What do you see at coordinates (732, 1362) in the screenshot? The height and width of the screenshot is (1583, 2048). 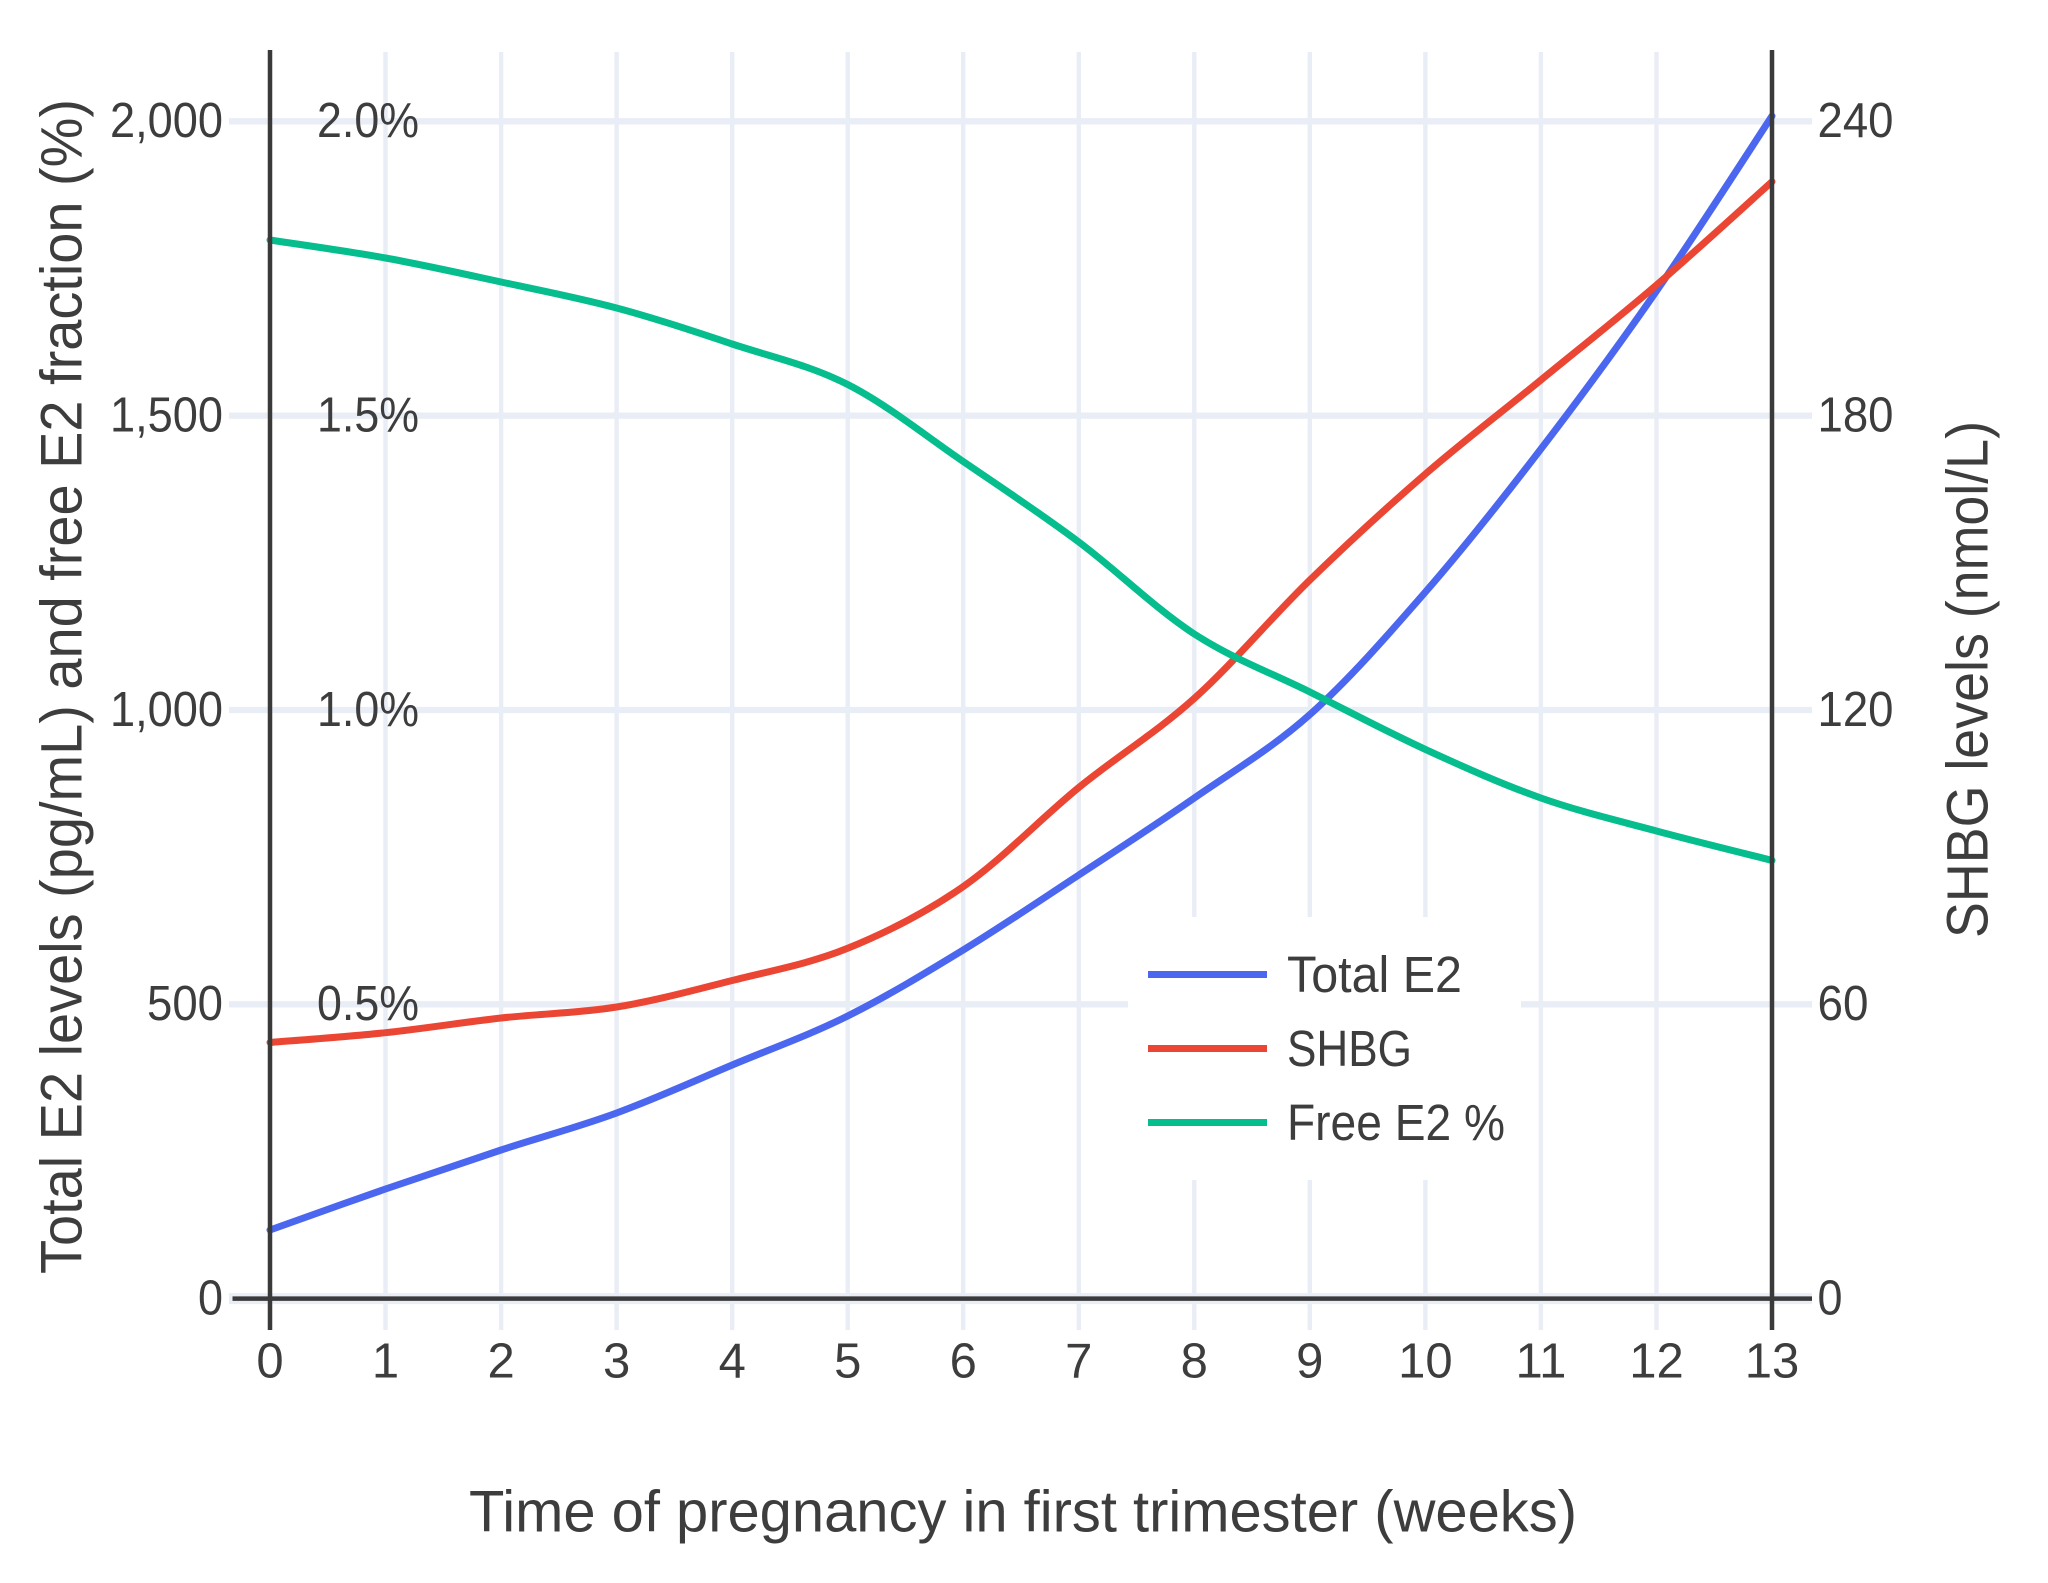 I see `svg-text: 4` at bounding box center [732, 1362].